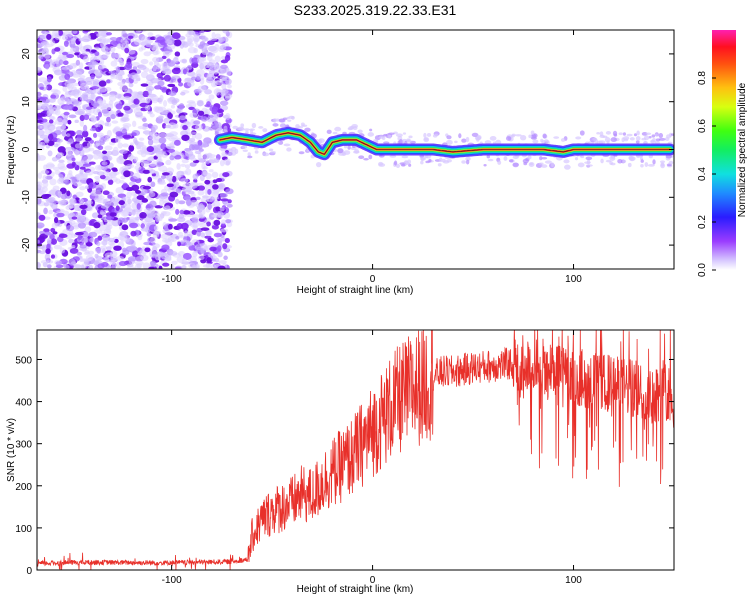 This screenshot has height=600, width=750. I want to click on snr-xtick-label: 0, so click(373, 580).